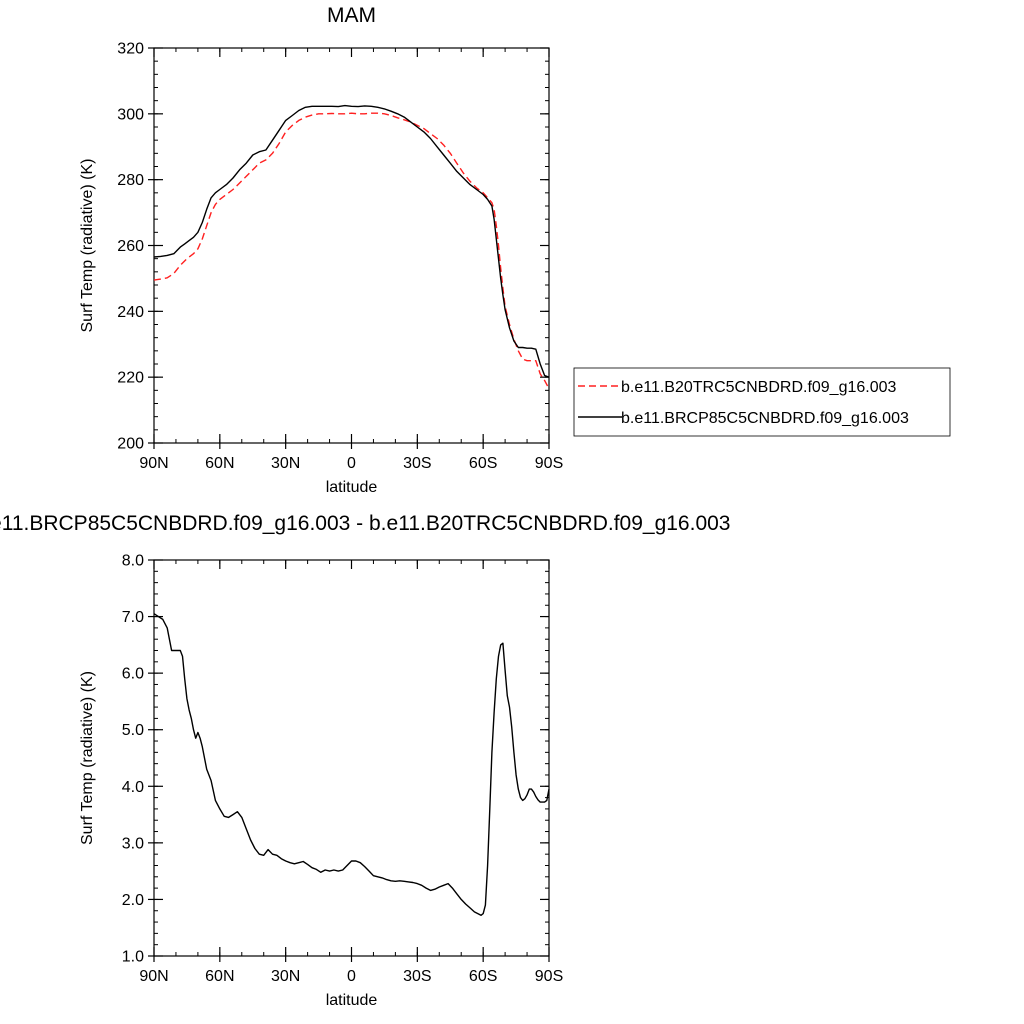  What do you see at coordinates (130, 180) in the screenshot?
I see `y-tick-label: 280` at bounding box center [130, 180].